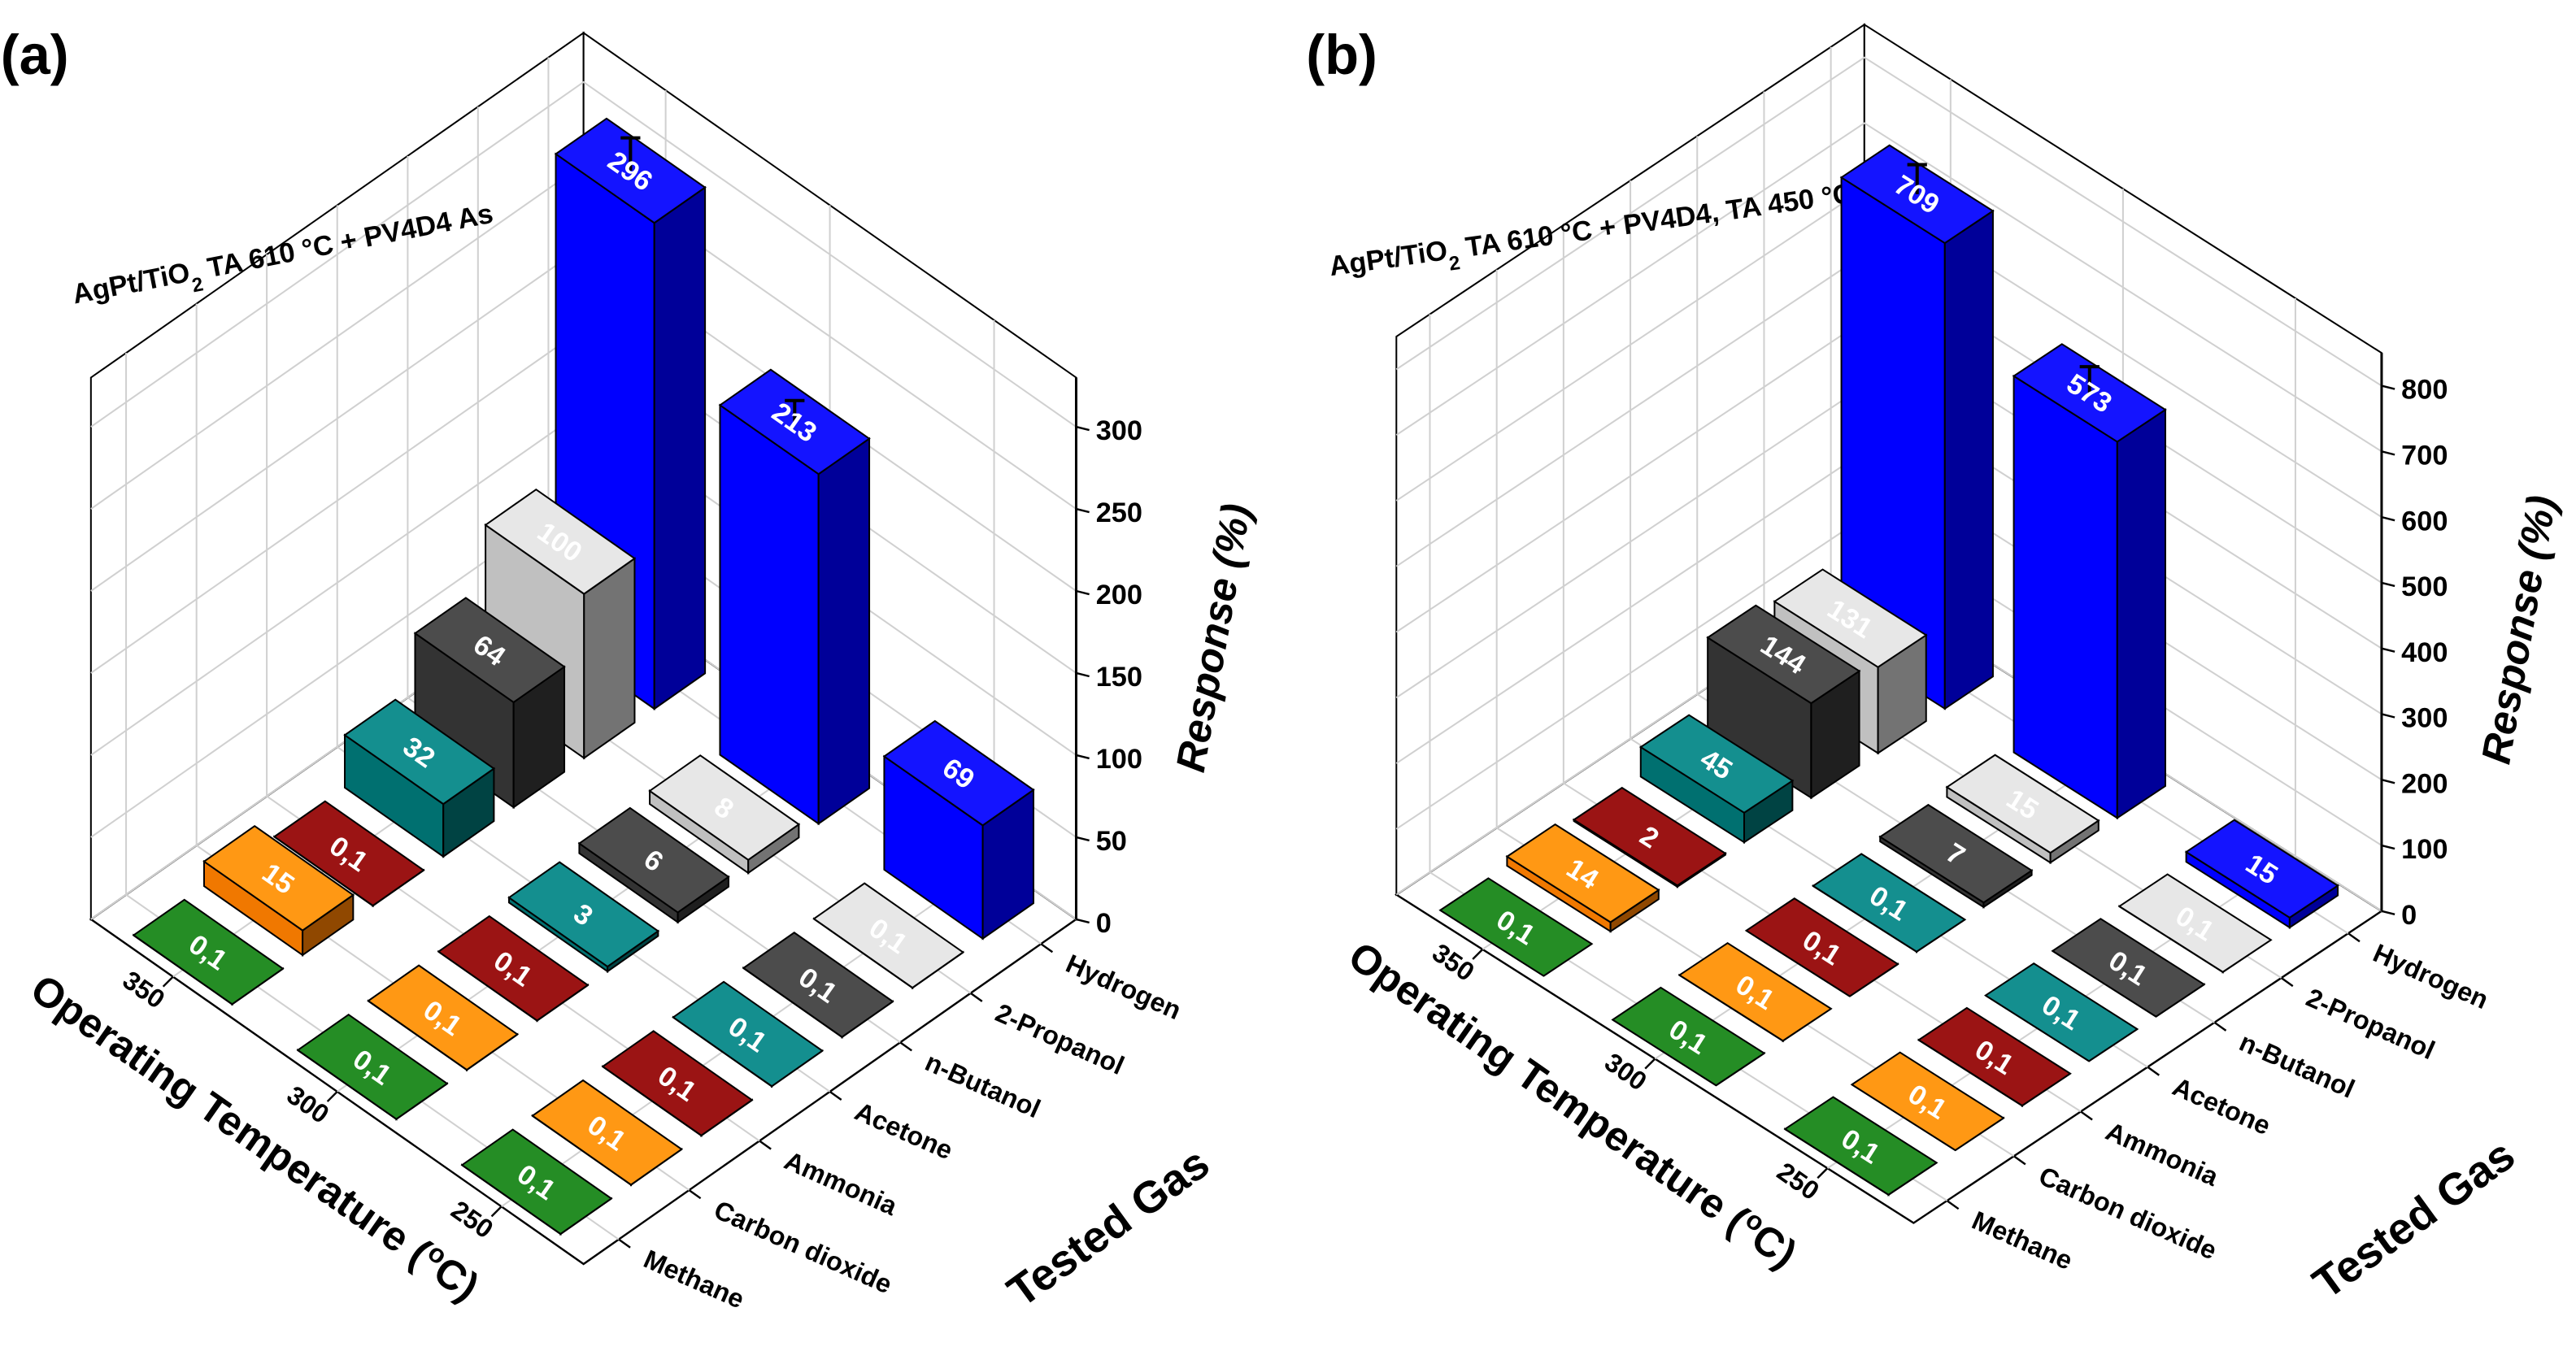 The image size is (2576, 1351). Describe the element at coordinates (2424, 521) in the screenshot. I see `z-tick-label: 600` at that location.